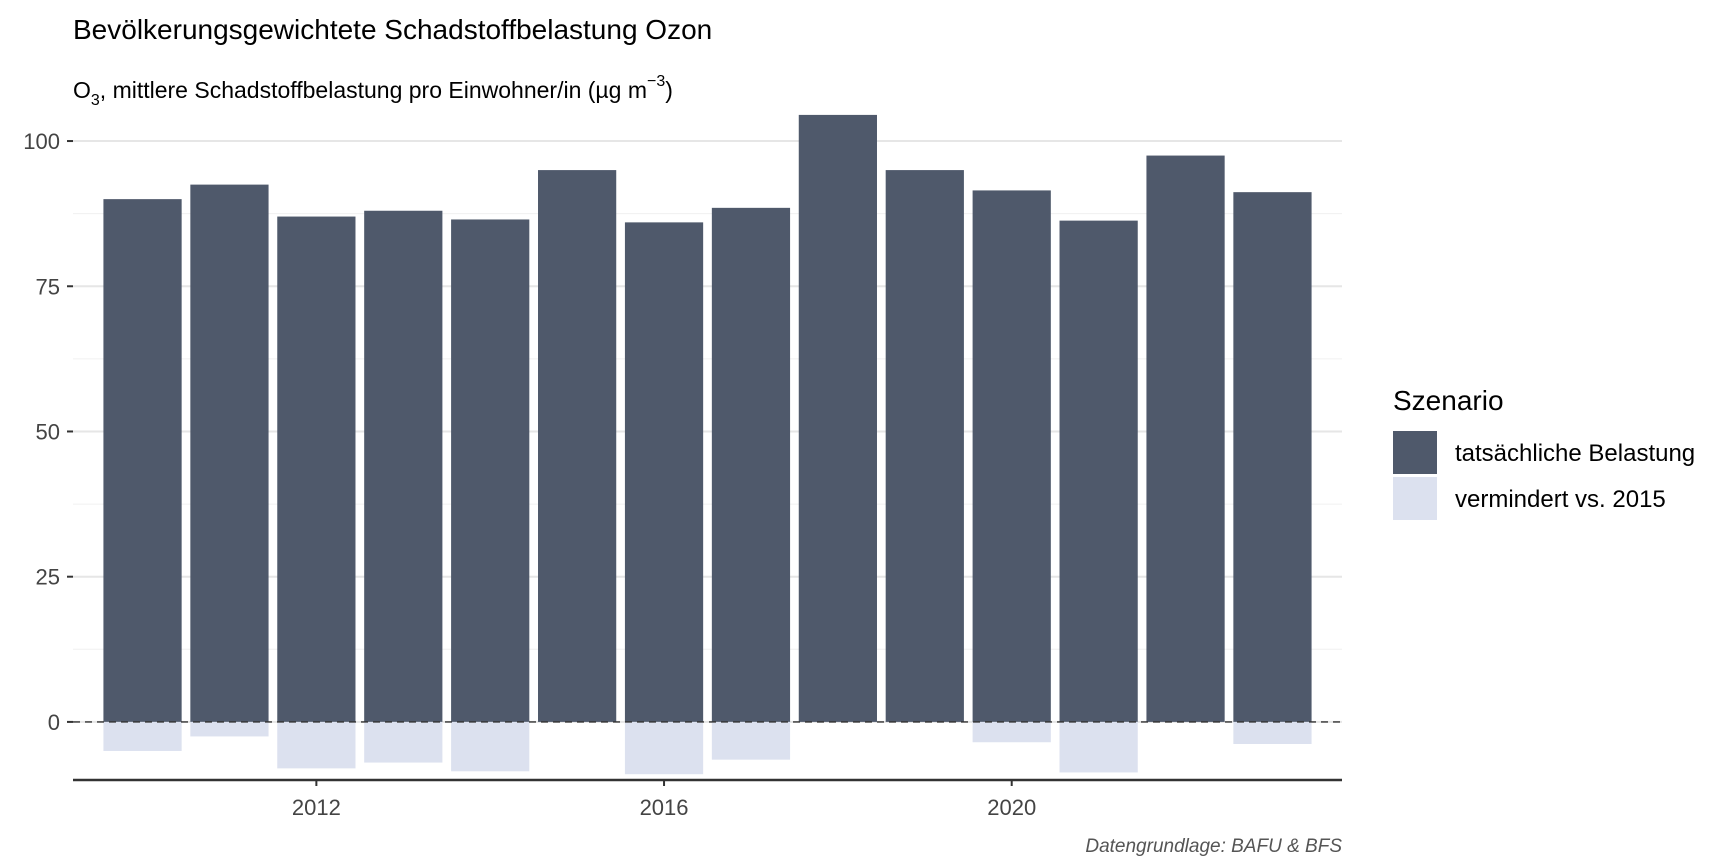 The width and height of the screenshot is (1728, 864). Describe the element at coordinates (316, 745) in the screenshot. I see `bar-reduced-2012` at that location.